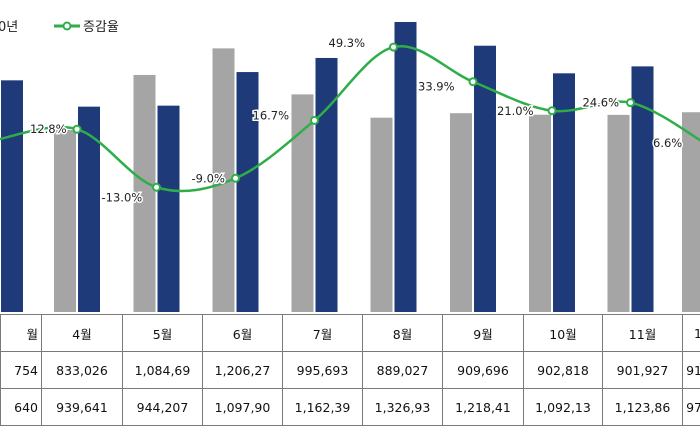  What do you see at coordinates (242, 370) in the screenshot?
I see `table-cell: 1,206,27` at bounding box center [242, 370].